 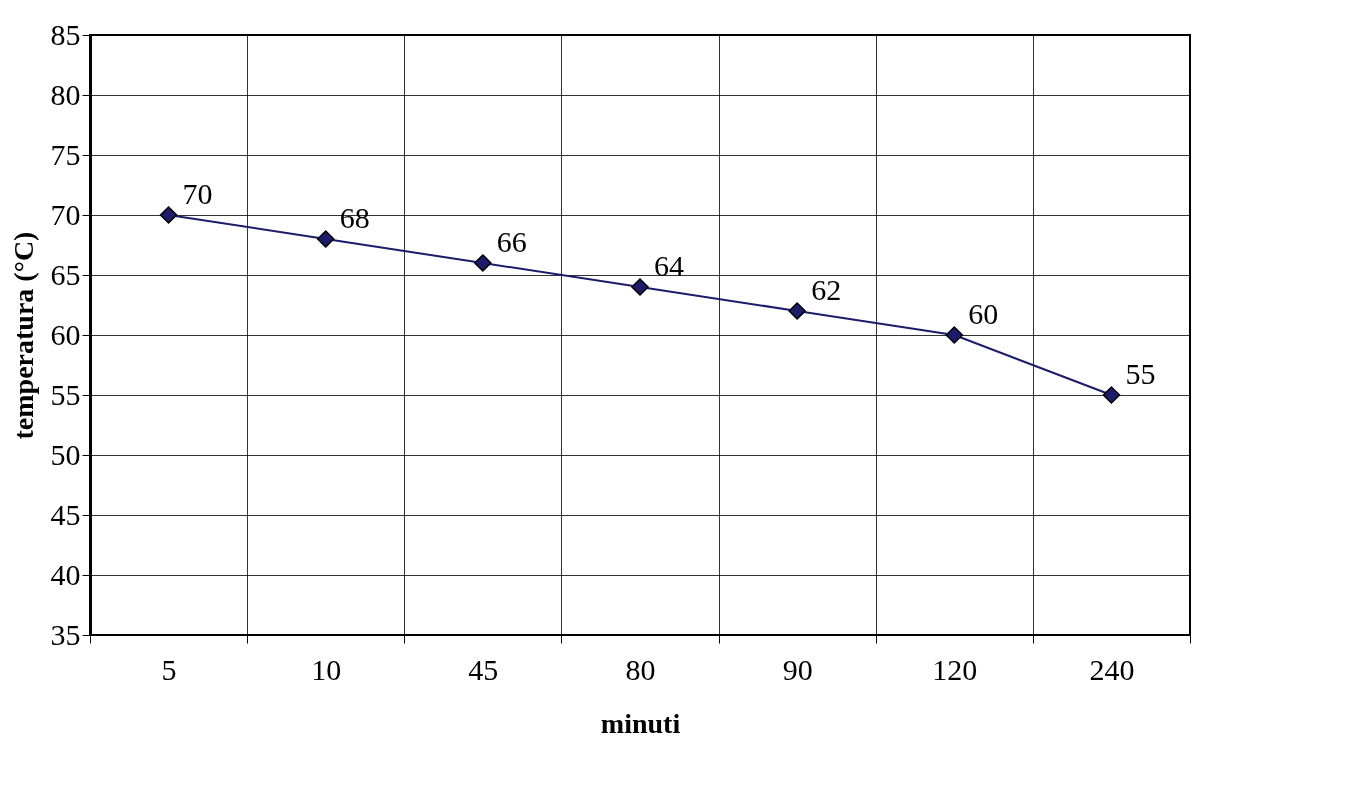 What do you see at coordinates (640, 723) in the screenshot?
I see `x-axis-title: minuti` at bounding box center [640, 723].